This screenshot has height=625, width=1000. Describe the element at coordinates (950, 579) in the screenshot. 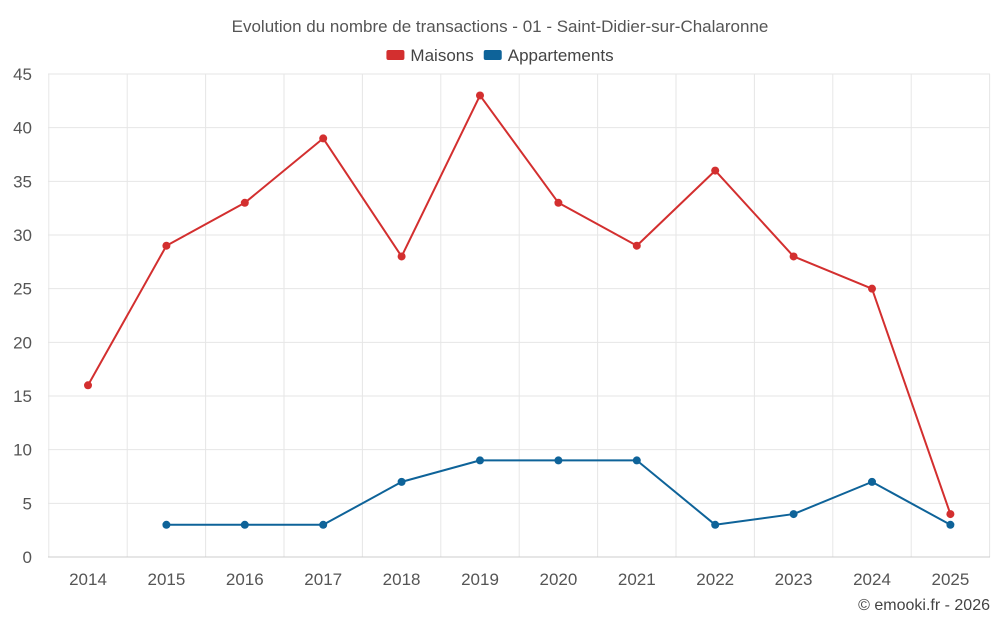

I see `x-tick-label: 2025` at that location.